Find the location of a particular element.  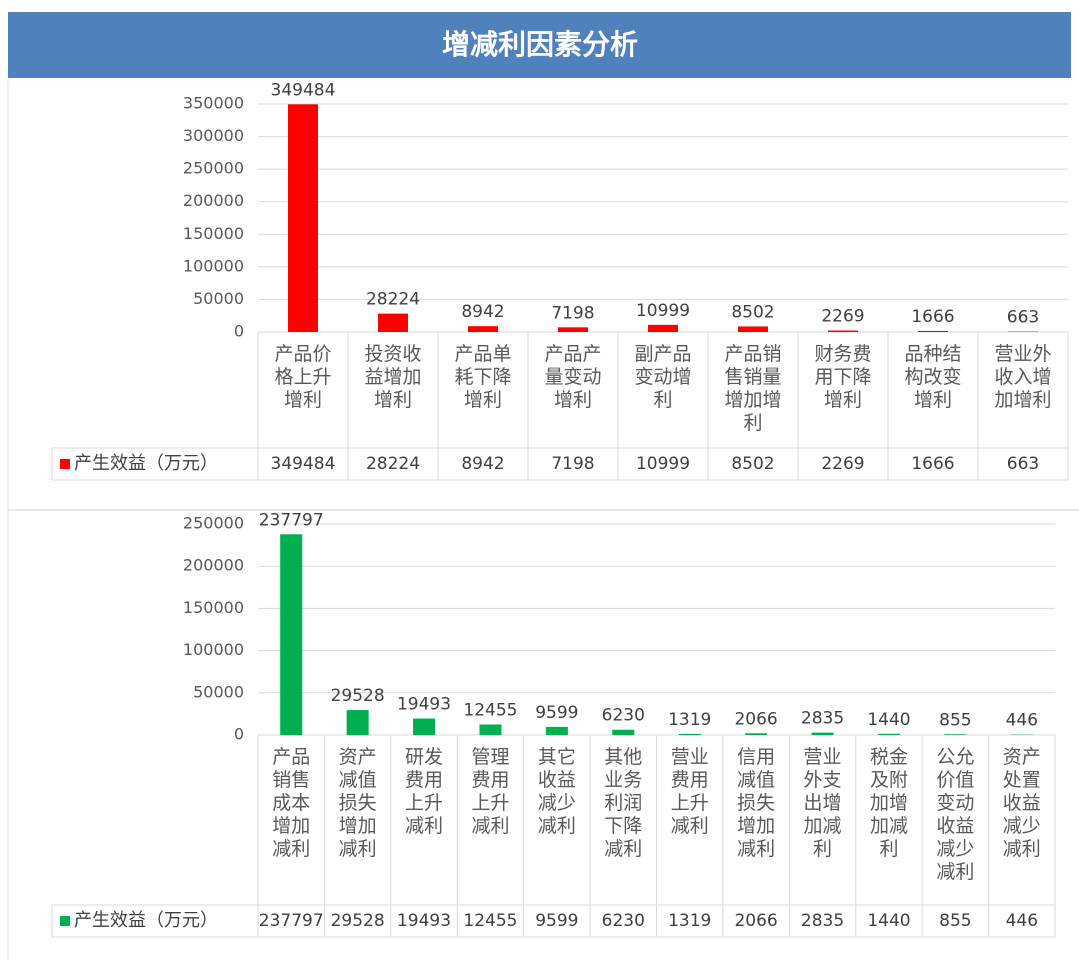

data-label: 28224 is located at coordinates (393, 300).